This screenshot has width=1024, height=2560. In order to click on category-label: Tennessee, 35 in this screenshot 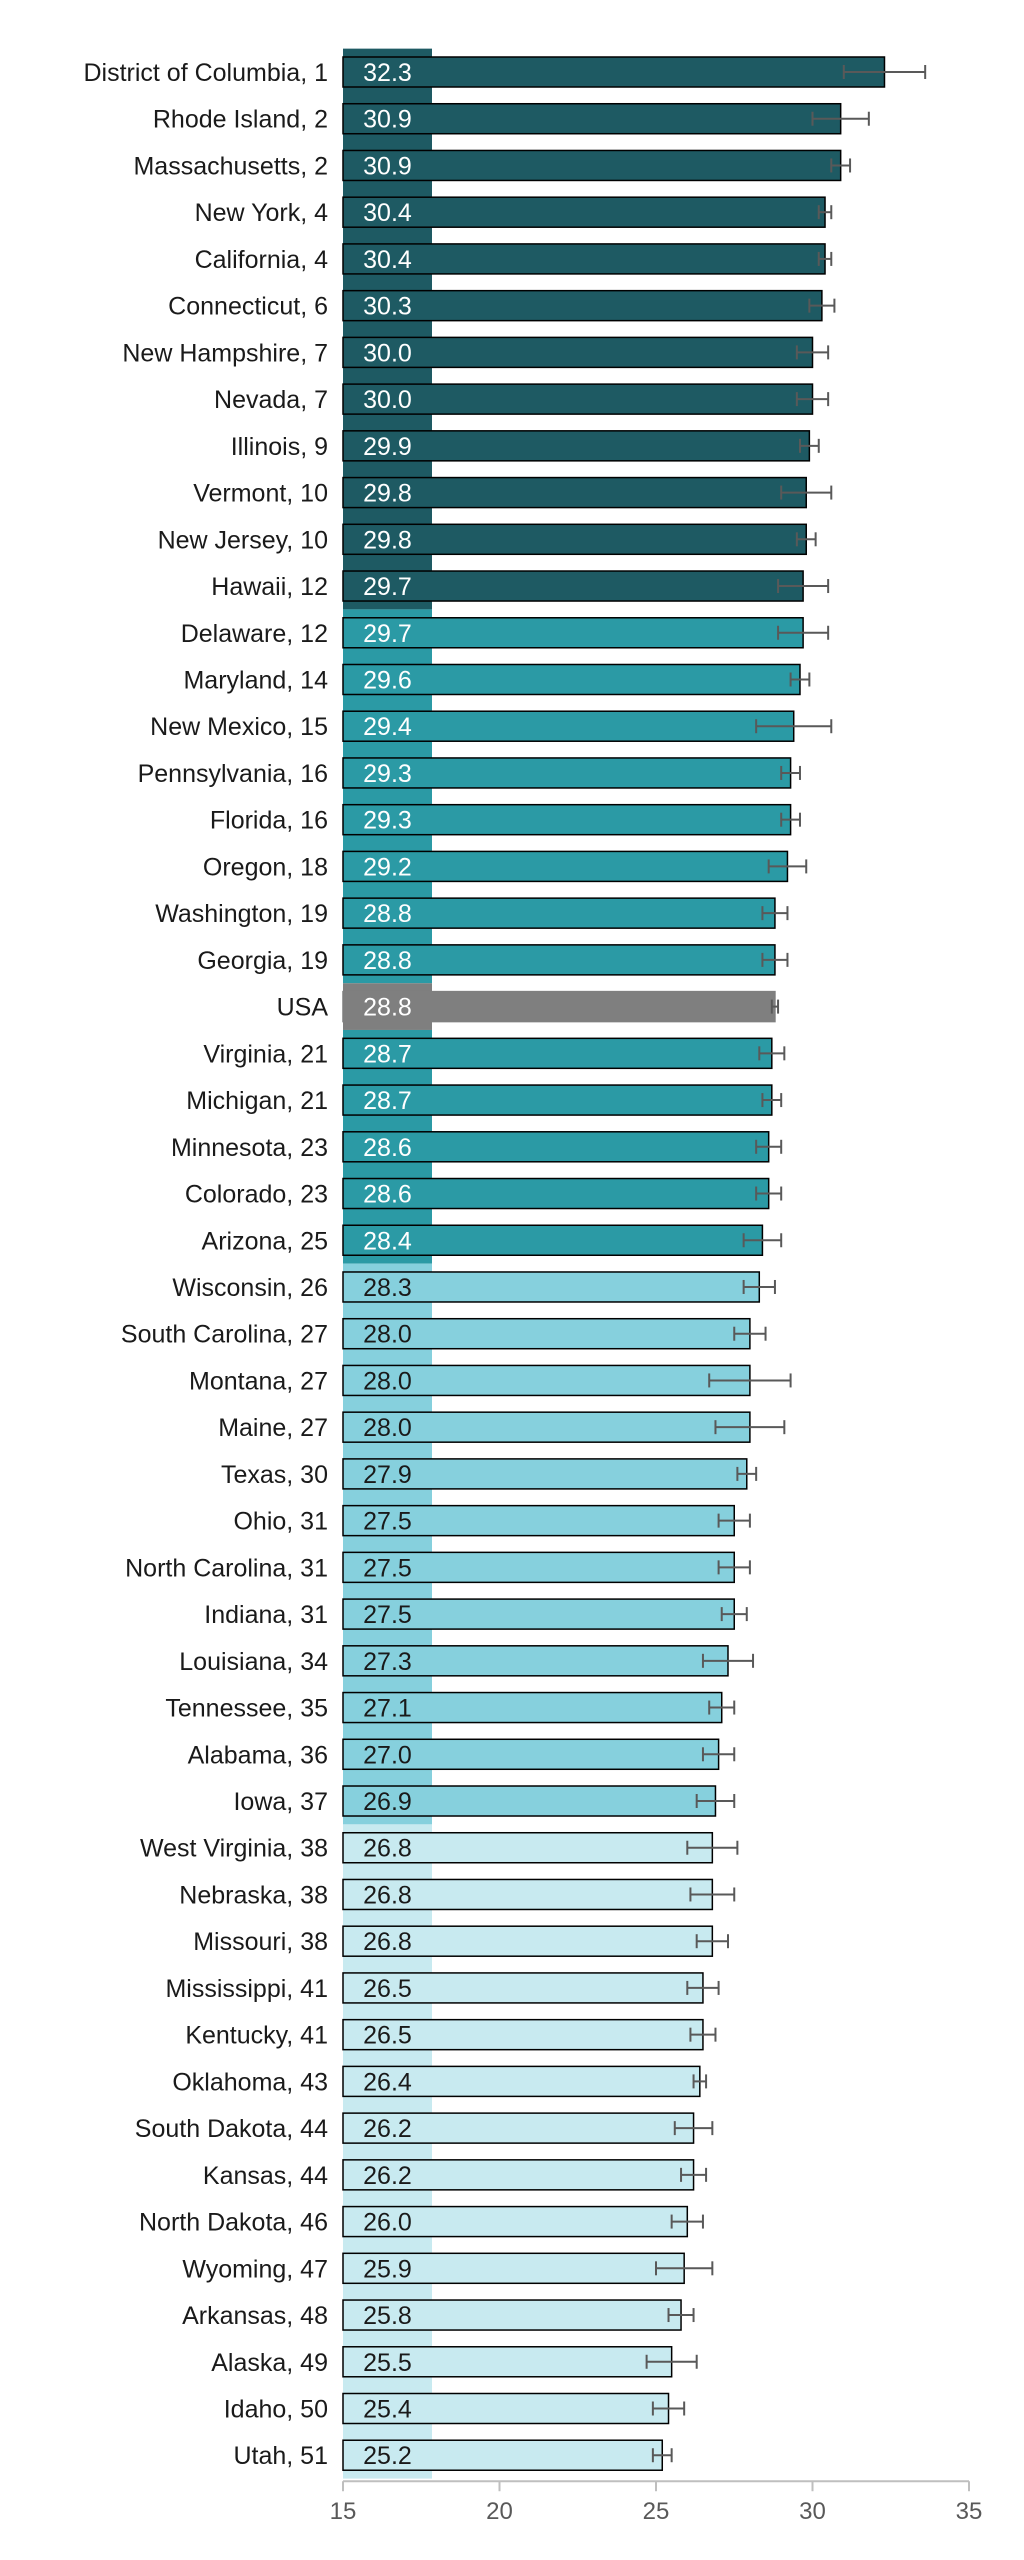, I will do `click(246, 1709)`.